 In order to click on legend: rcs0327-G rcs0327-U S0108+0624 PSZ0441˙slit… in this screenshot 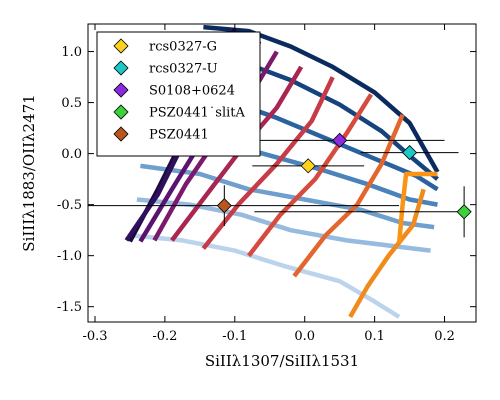, I will do `click(178, 94)`.